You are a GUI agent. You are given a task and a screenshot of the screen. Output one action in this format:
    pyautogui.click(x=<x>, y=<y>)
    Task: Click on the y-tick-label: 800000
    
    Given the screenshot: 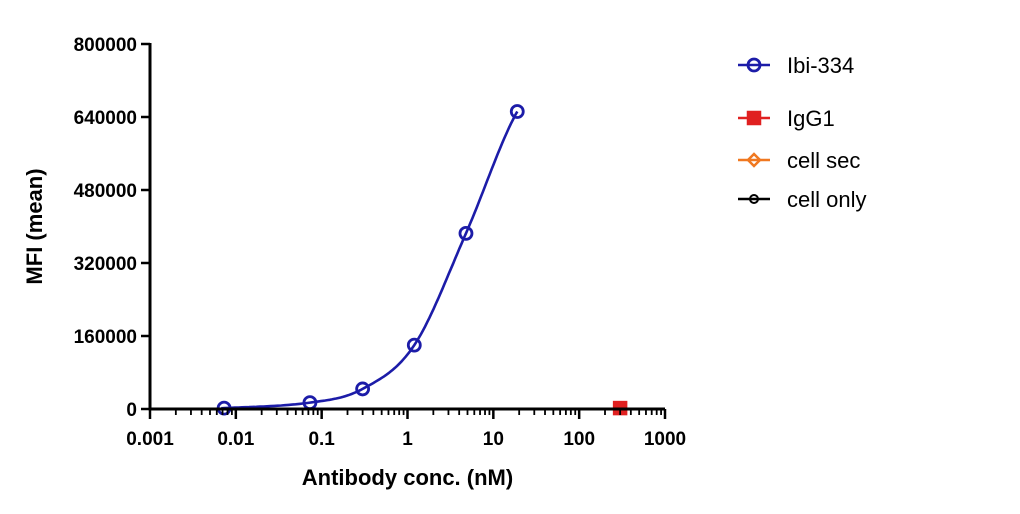 What is the action you would take?
    pyautogui.click(x=105, y=45)
    